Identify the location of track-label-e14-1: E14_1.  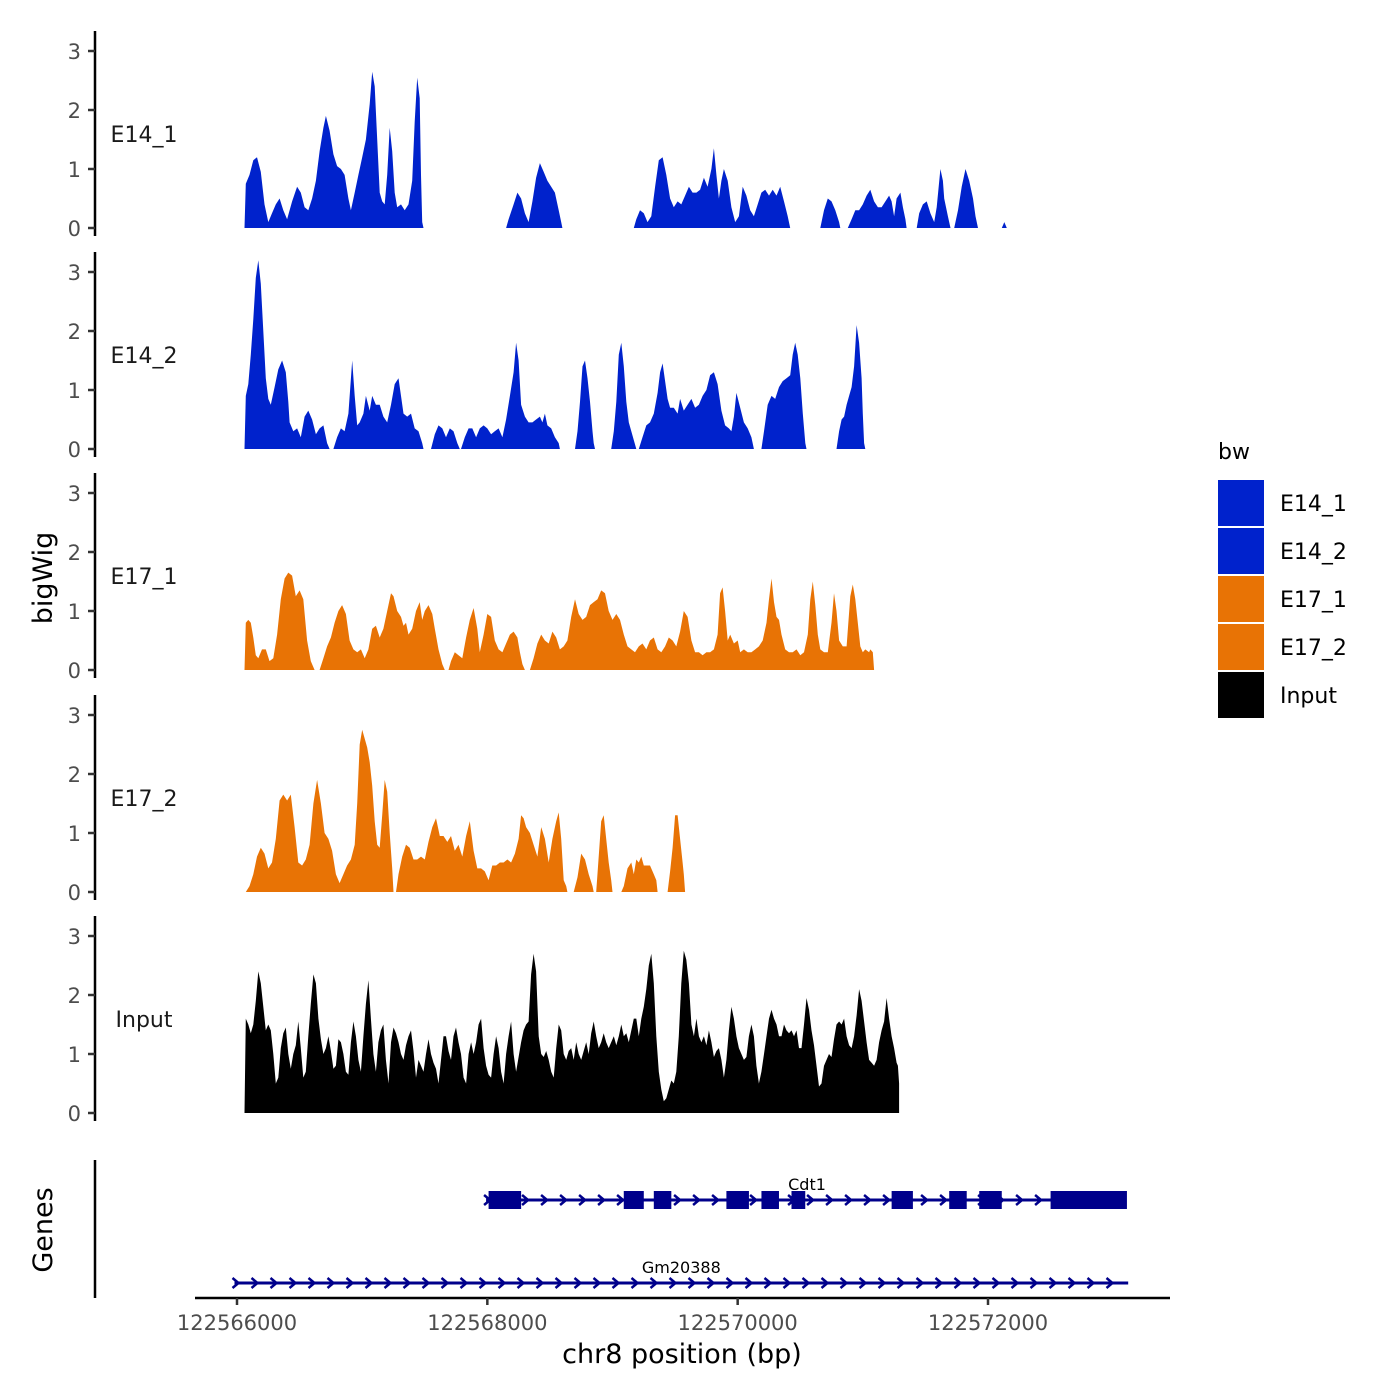
(144, 135).